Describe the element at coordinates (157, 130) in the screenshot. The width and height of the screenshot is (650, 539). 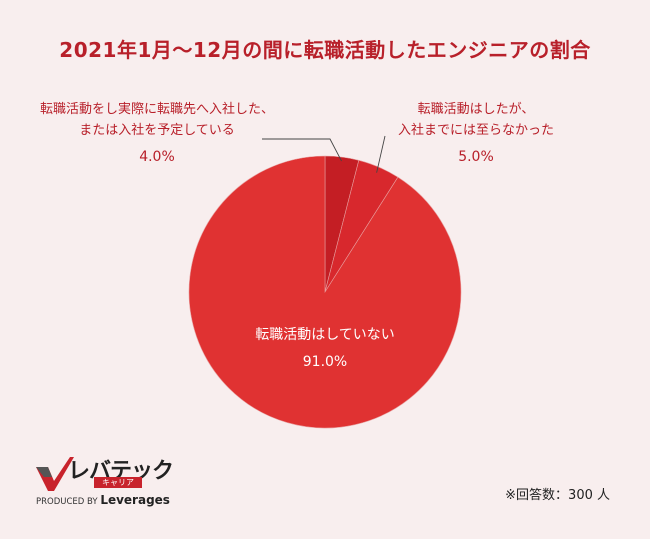
I see `slice-label-line: または入社を予定している` at that location.